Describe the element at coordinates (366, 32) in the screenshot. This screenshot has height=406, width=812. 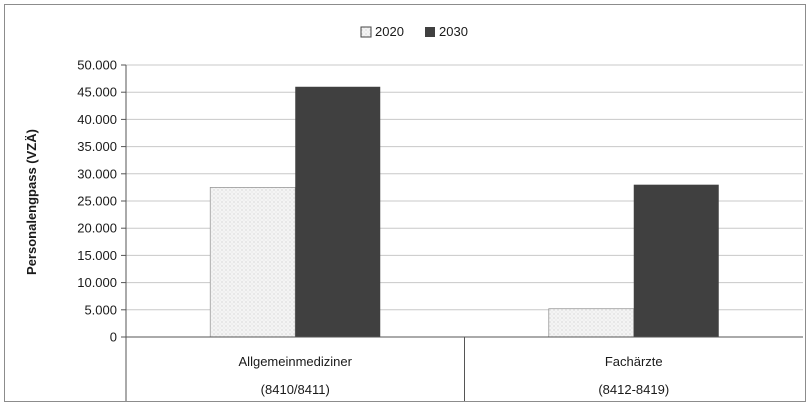
I see `legend-swatch-2020` at that location.